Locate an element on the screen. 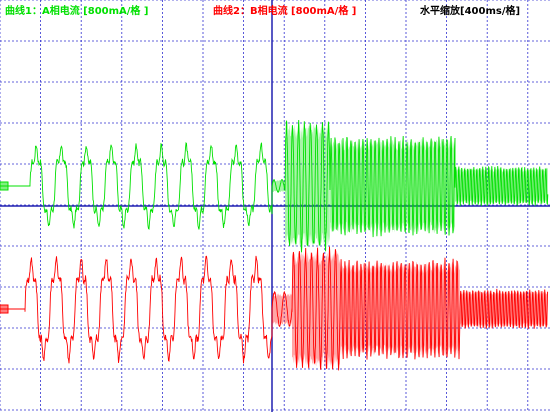  series-2-marker is located at coordinates (4, 309).